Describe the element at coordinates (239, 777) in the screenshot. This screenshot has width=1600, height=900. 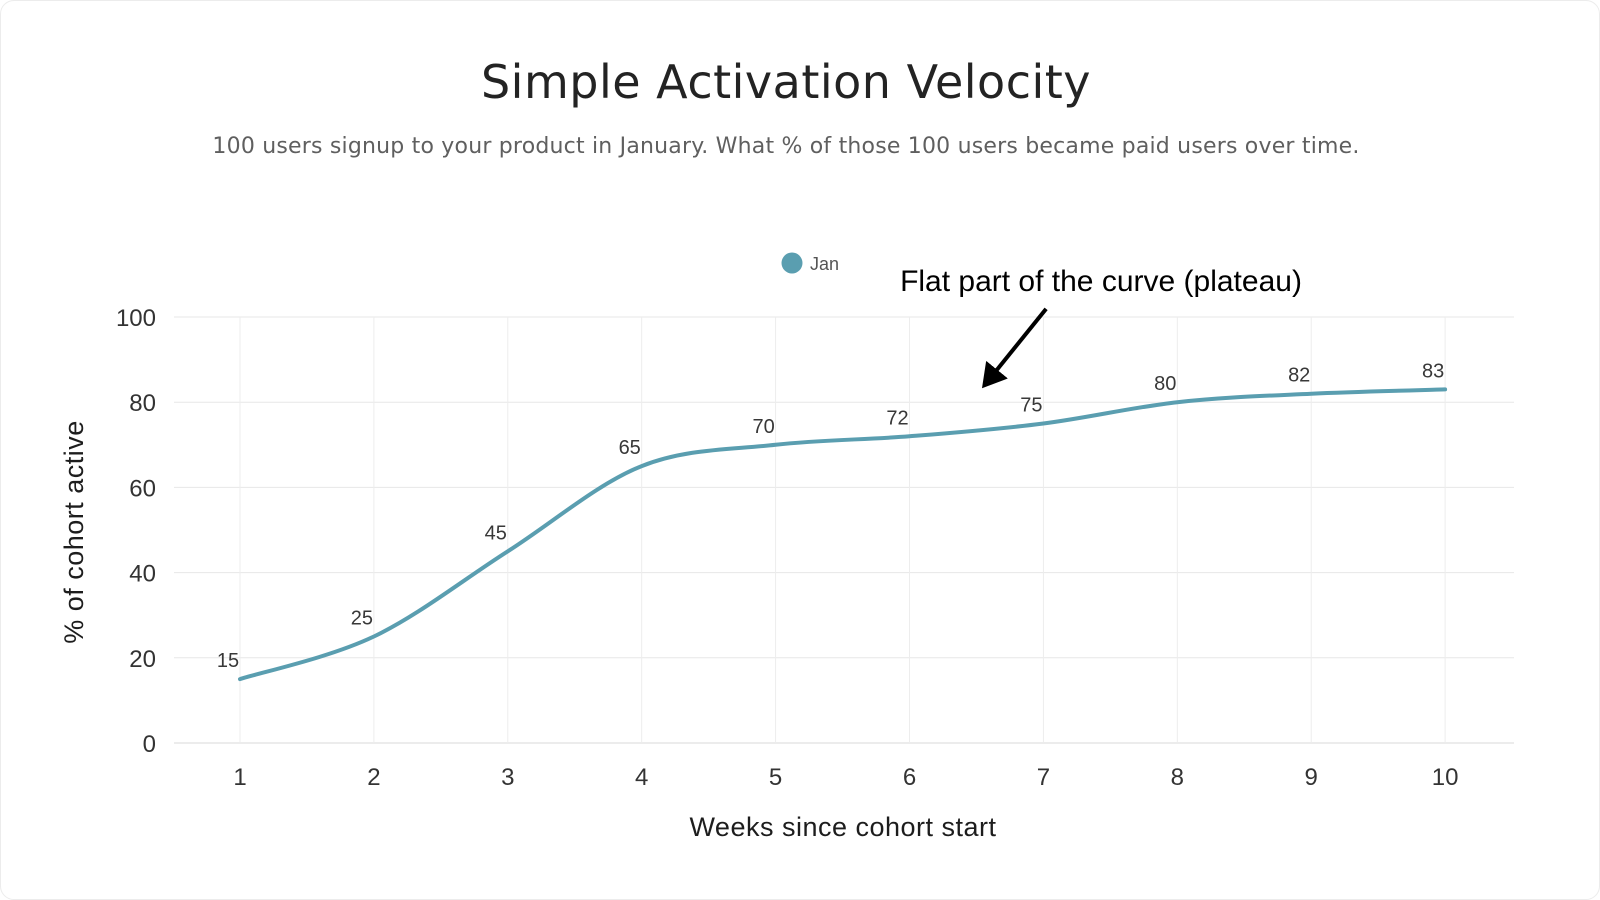
I see `x-tick-label: 1` at that location.